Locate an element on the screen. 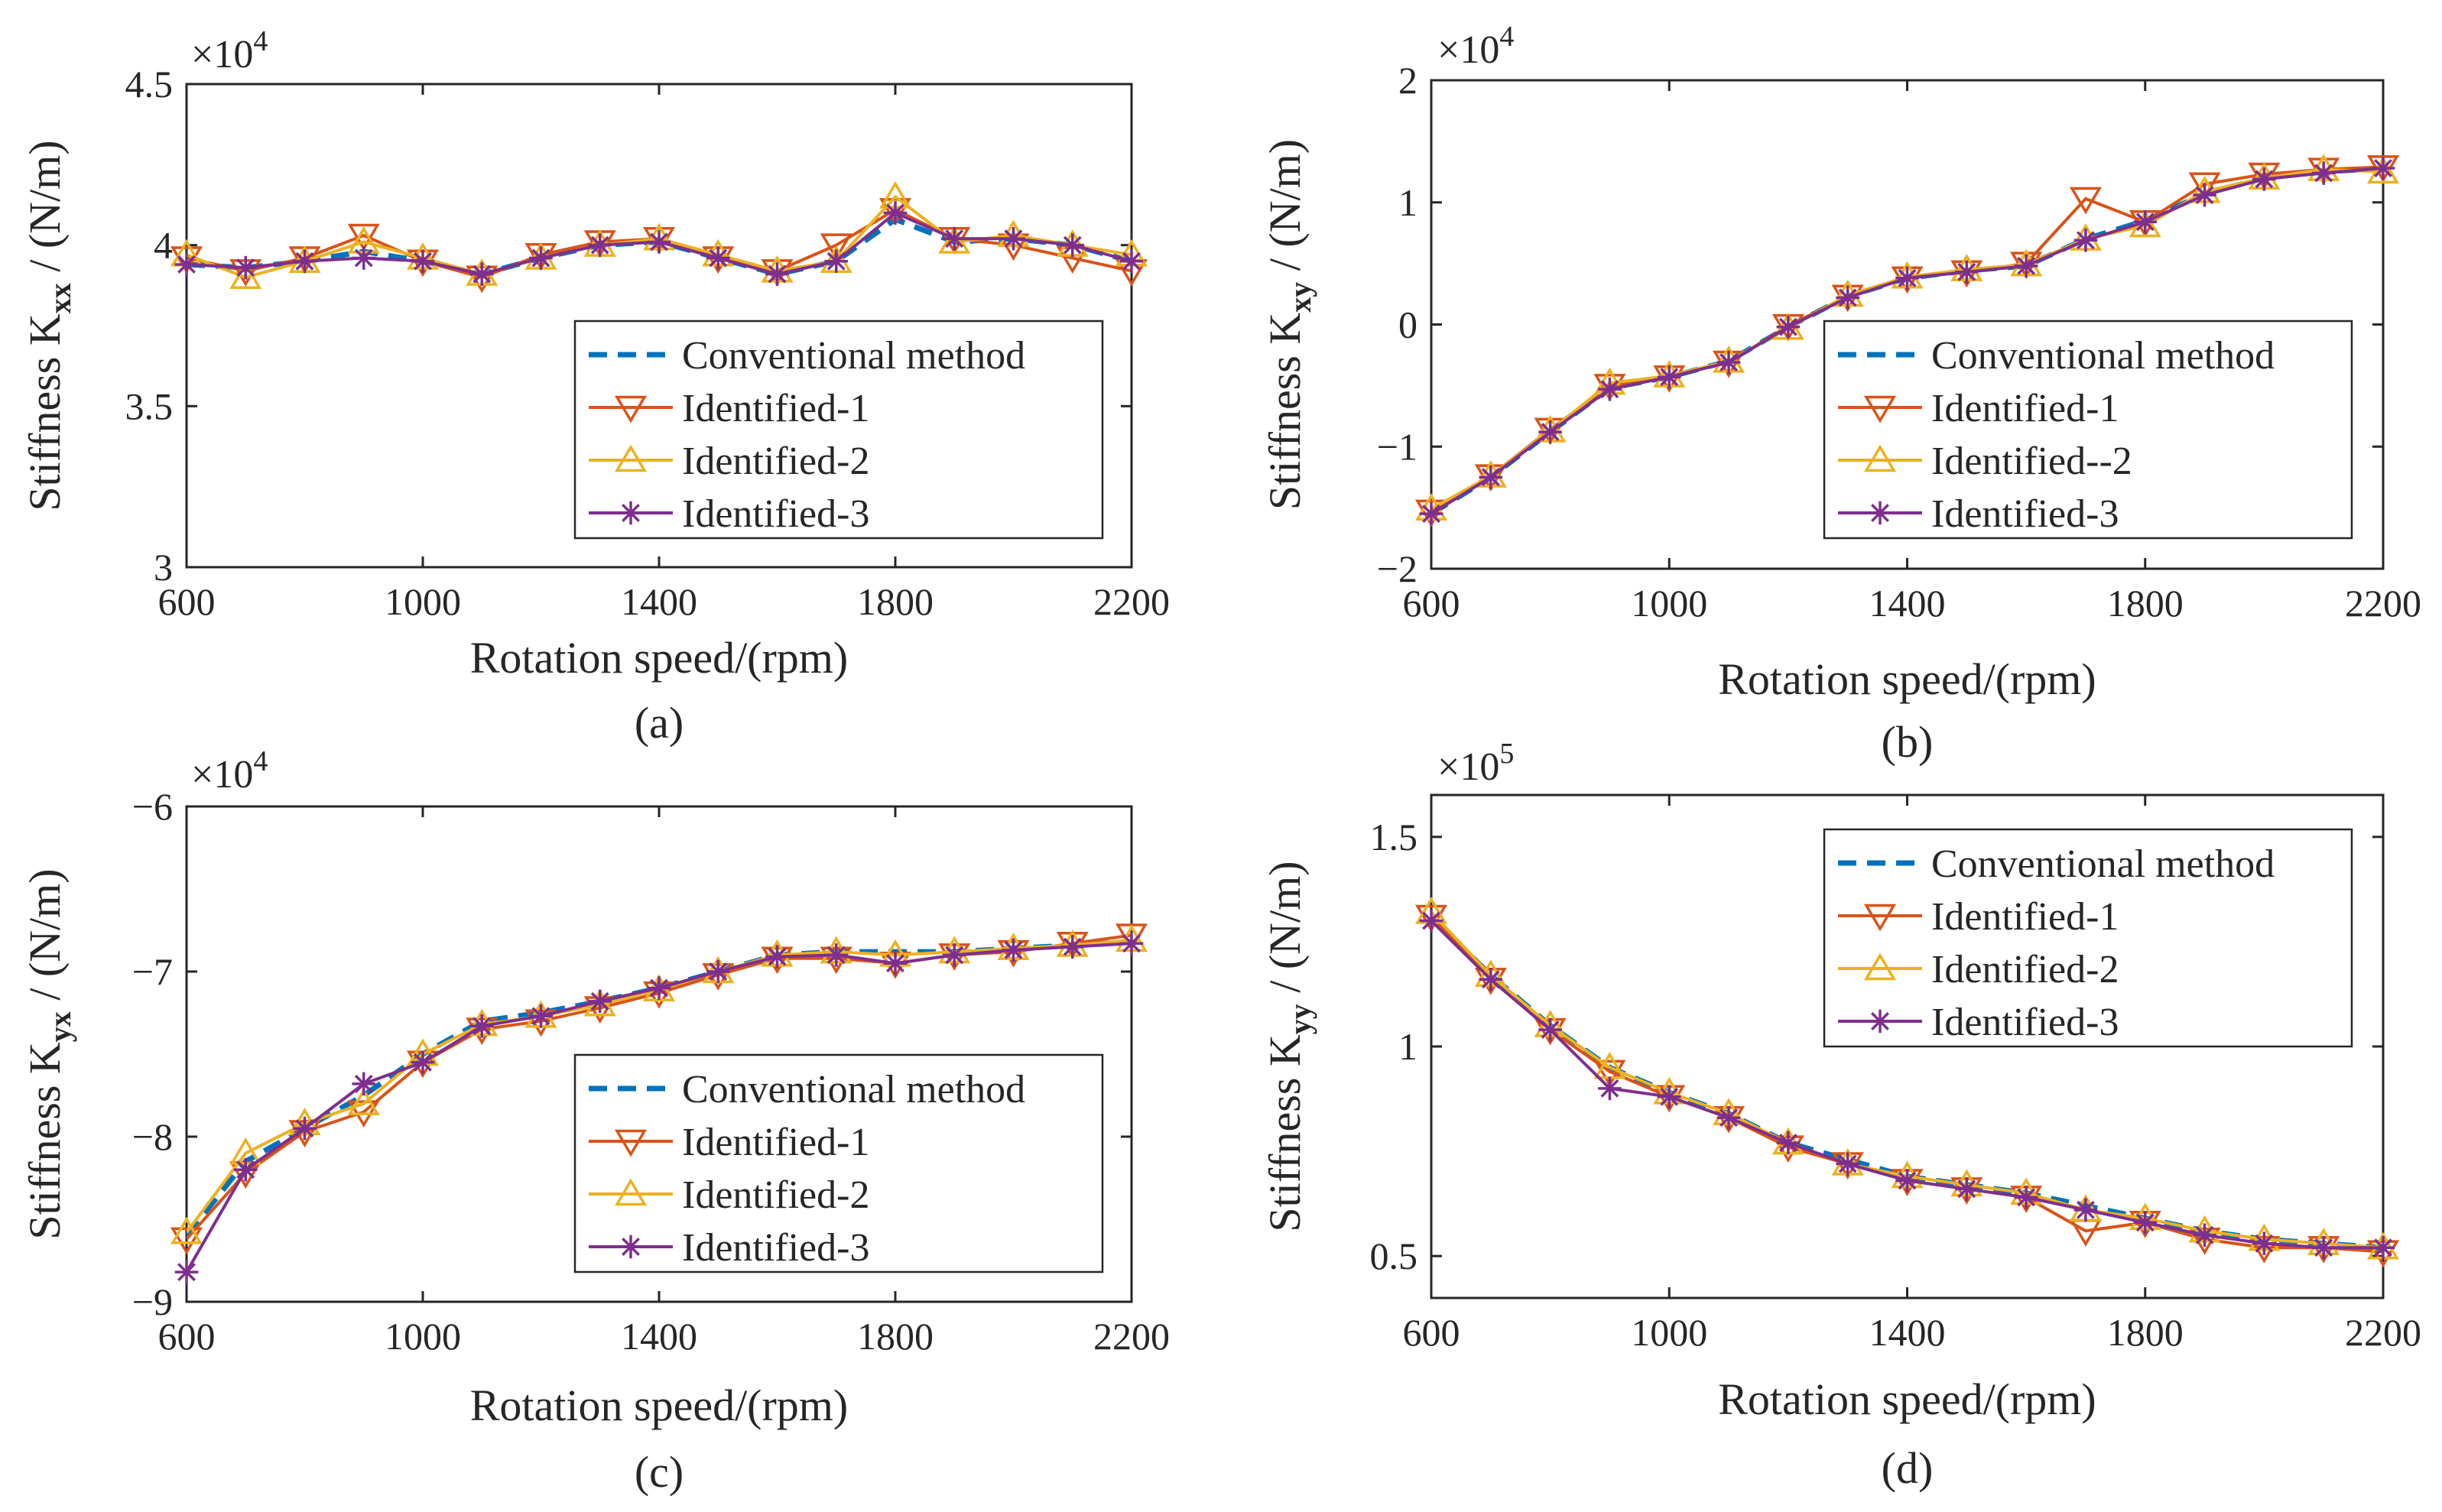  y-tick-label: −9 is located at coordinates (153, 1301).